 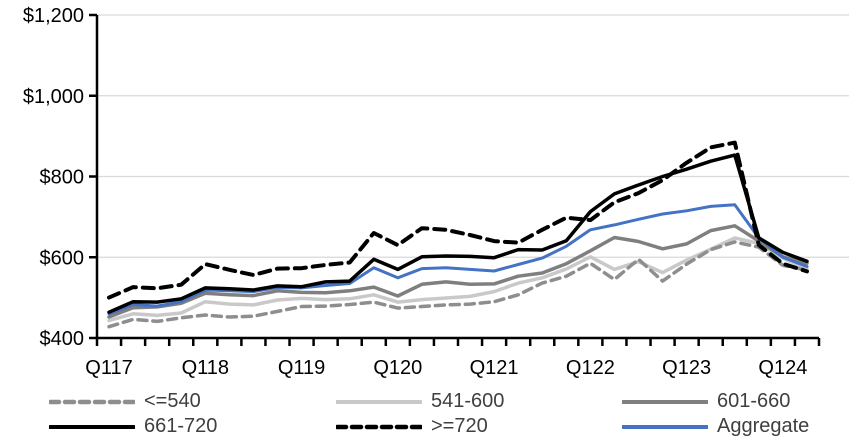 What do you see at coordinates (62, 258) in the screenshot?
I see `y-axis-label: $600` at bounding box center [62, 258].